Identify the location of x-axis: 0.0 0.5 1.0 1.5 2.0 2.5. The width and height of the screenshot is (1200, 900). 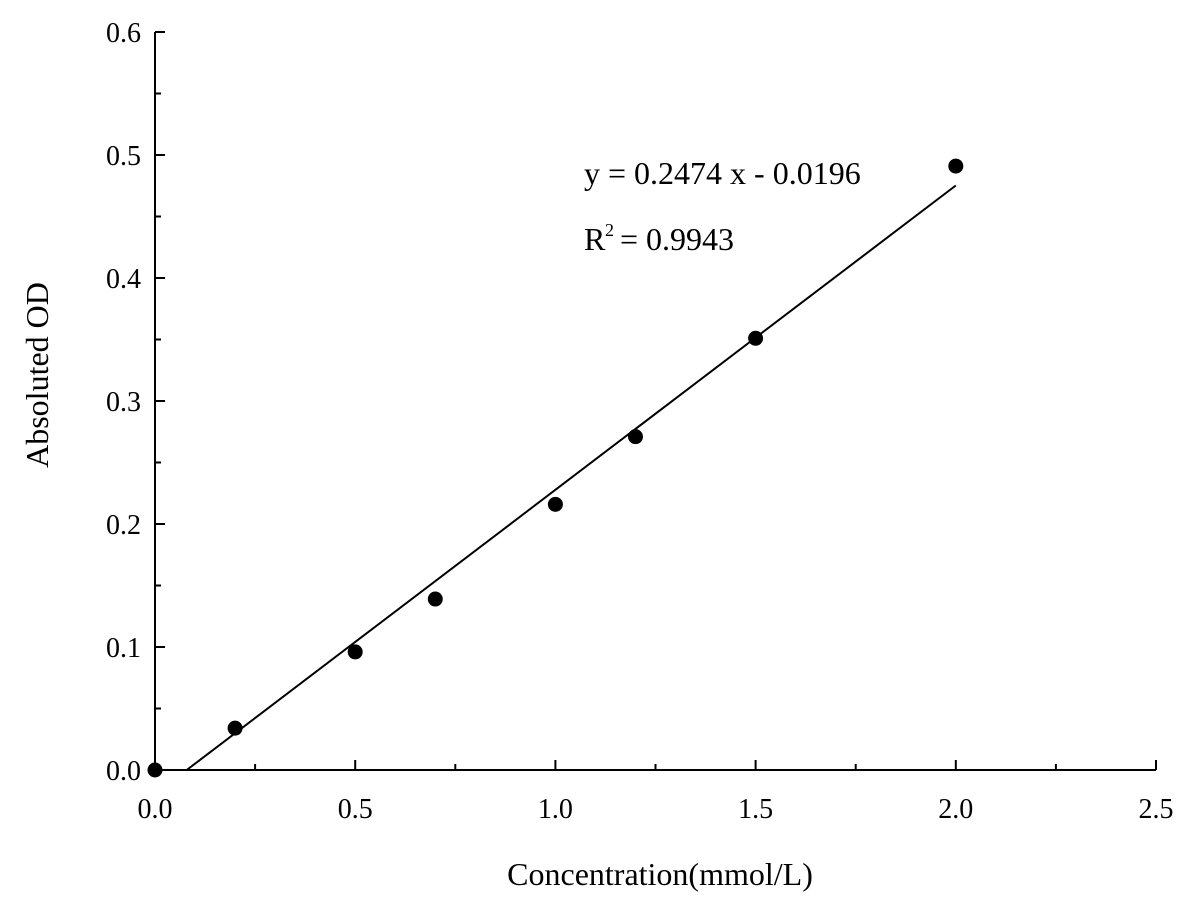
(656, 792).